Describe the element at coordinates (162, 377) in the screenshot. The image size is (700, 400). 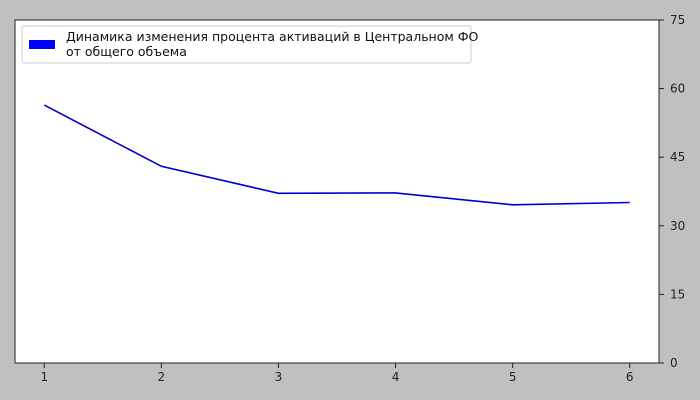
I see `x-tick-label: 2` at that location.